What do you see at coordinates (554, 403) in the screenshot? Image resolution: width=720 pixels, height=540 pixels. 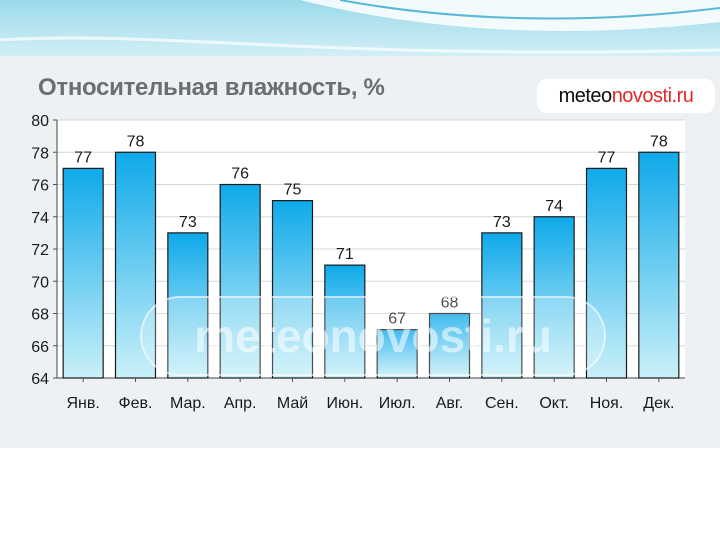 I see `x-tick-label: Окт.` at bounding box center [554, 403].